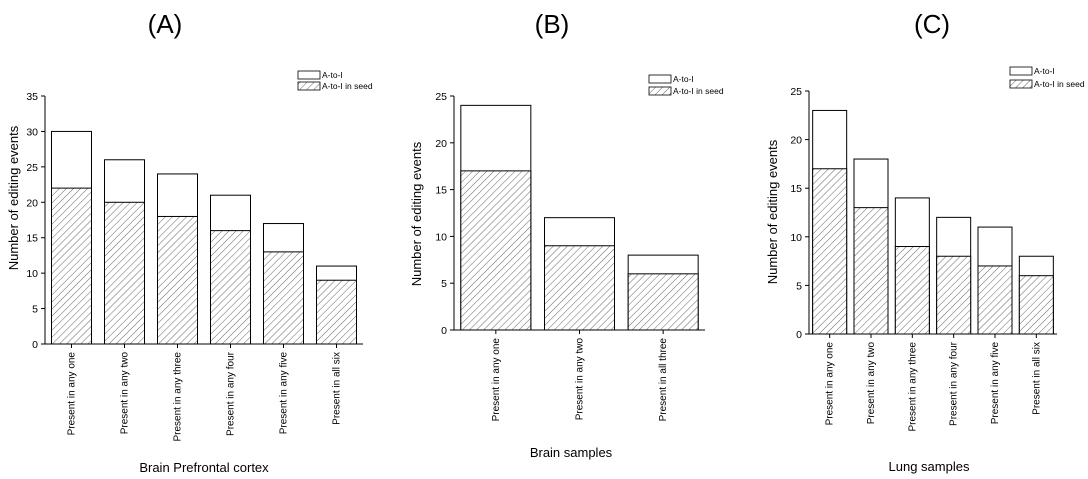  I want to click on legend-a: A-to-I A-to-I in seed, so click(335, 80).